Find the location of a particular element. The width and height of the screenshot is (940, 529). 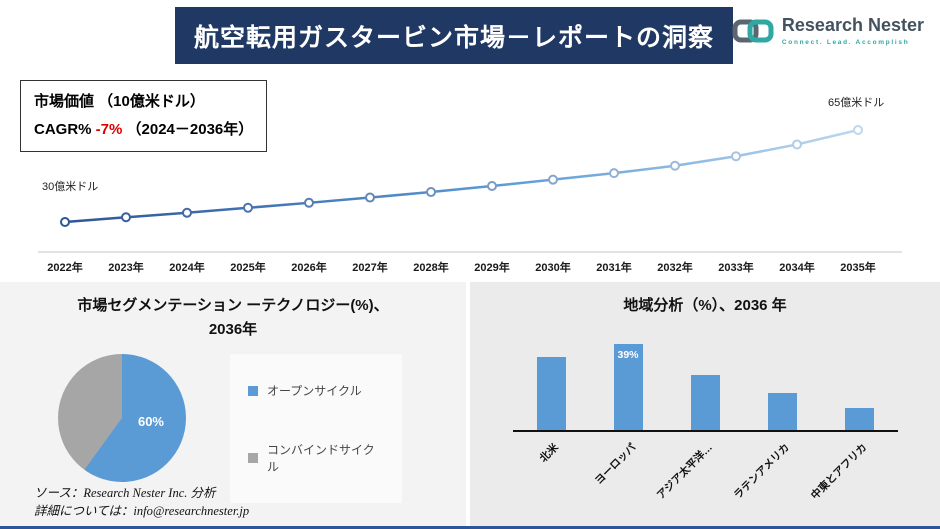

legend-label: コンバインドサイクル is located at coordinates (321, 458).